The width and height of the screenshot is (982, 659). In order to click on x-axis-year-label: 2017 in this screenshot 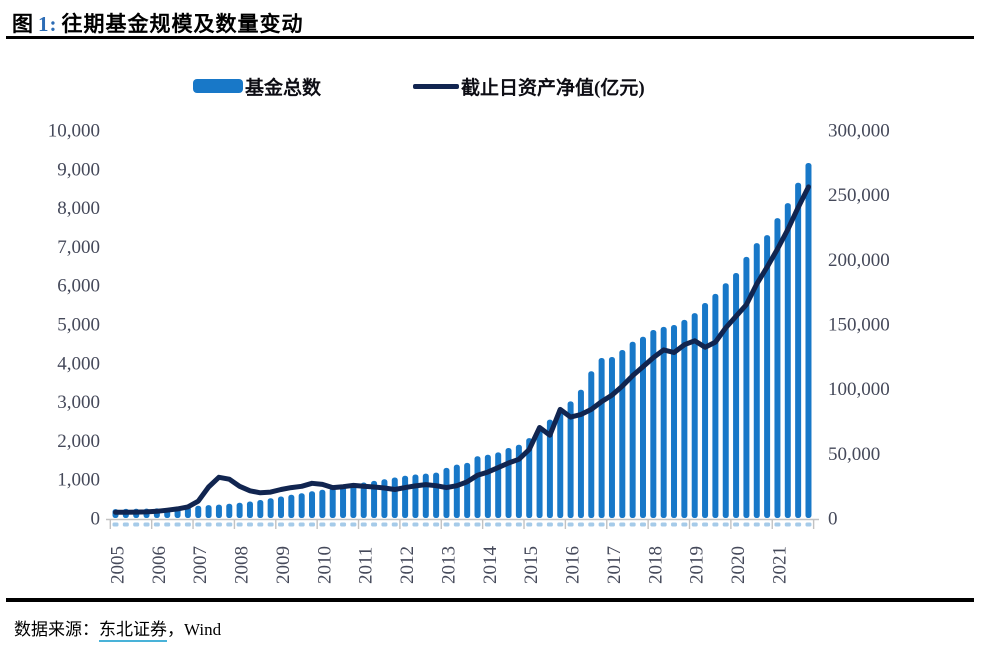, I will do `click(614, 565)`.